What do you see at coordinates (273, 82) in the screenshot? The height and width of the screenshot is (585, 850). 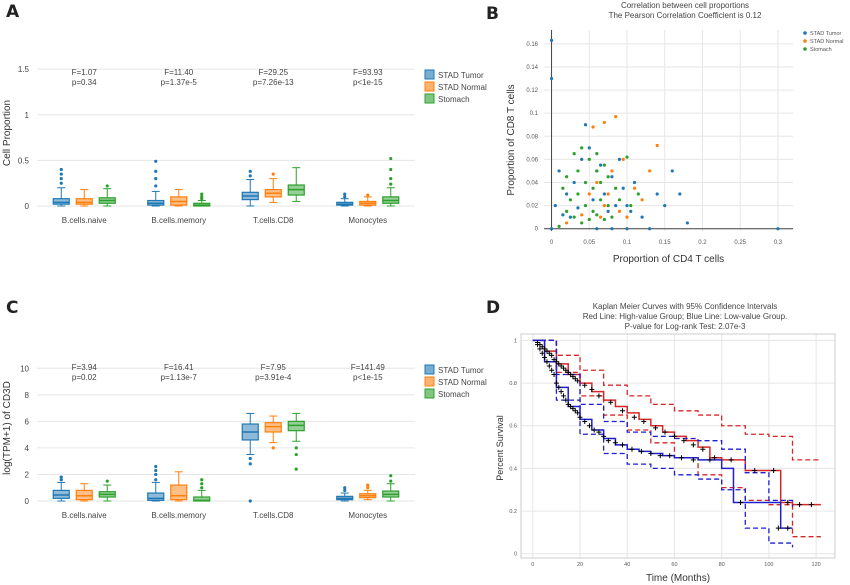 I see `p-value-label: p=7.26e-13` at bounding box center [273, 82].